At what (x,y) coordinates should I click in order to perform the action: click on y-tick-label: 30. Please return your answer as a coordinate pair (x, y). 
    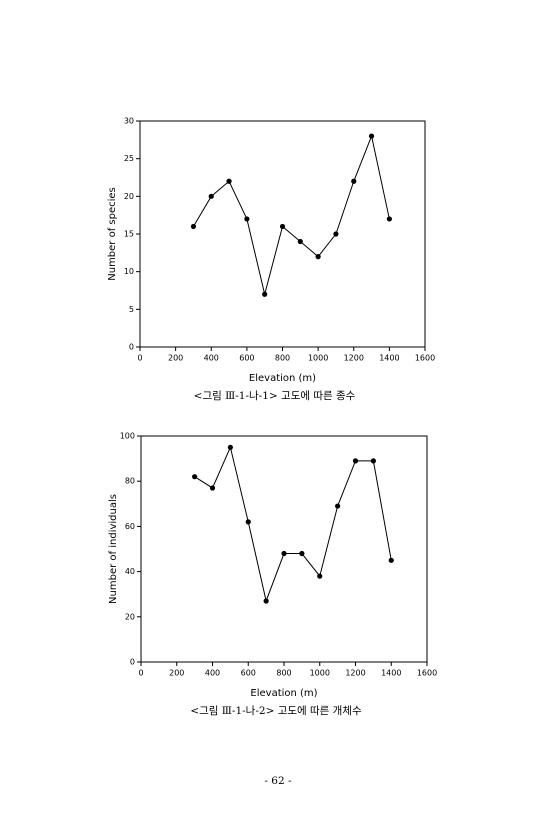
    Looking at the image, I should click on (129, 121).